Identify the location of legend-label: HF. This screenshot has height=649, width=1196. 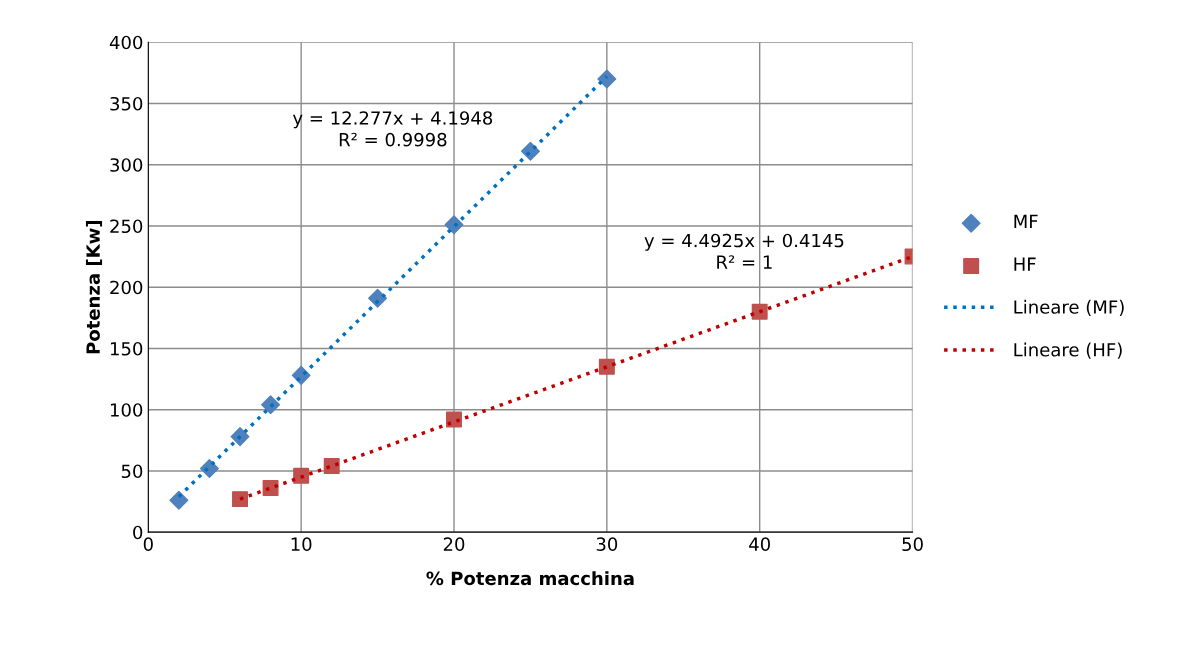
(1025, 264).